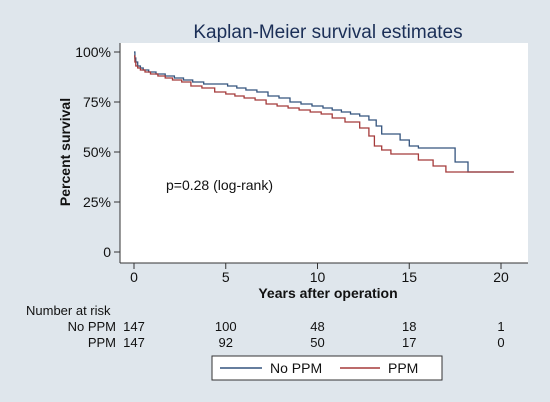  What do you see at coordinates (409, 342) in the screenshot?
I see `risk-count: 17` at bounding box center [409, 342].